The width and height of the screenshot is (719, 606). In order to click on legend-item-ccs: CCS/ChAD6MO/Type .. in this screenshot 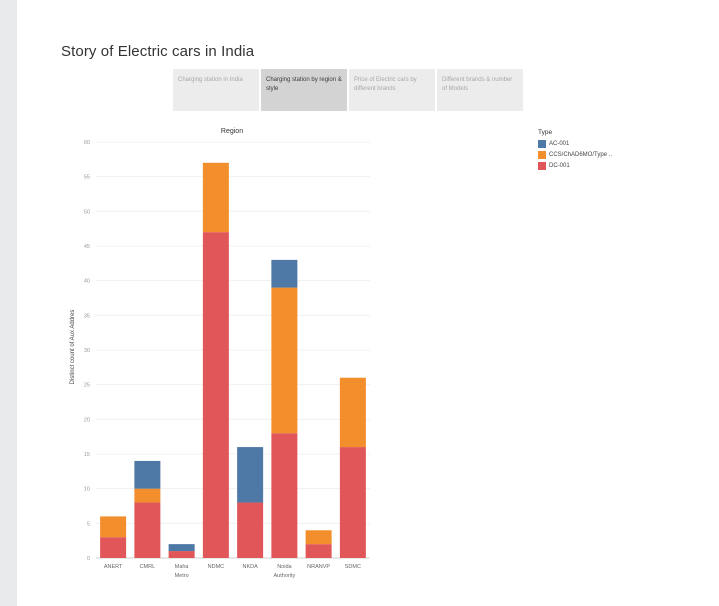, I will do `click(575, 154)`.